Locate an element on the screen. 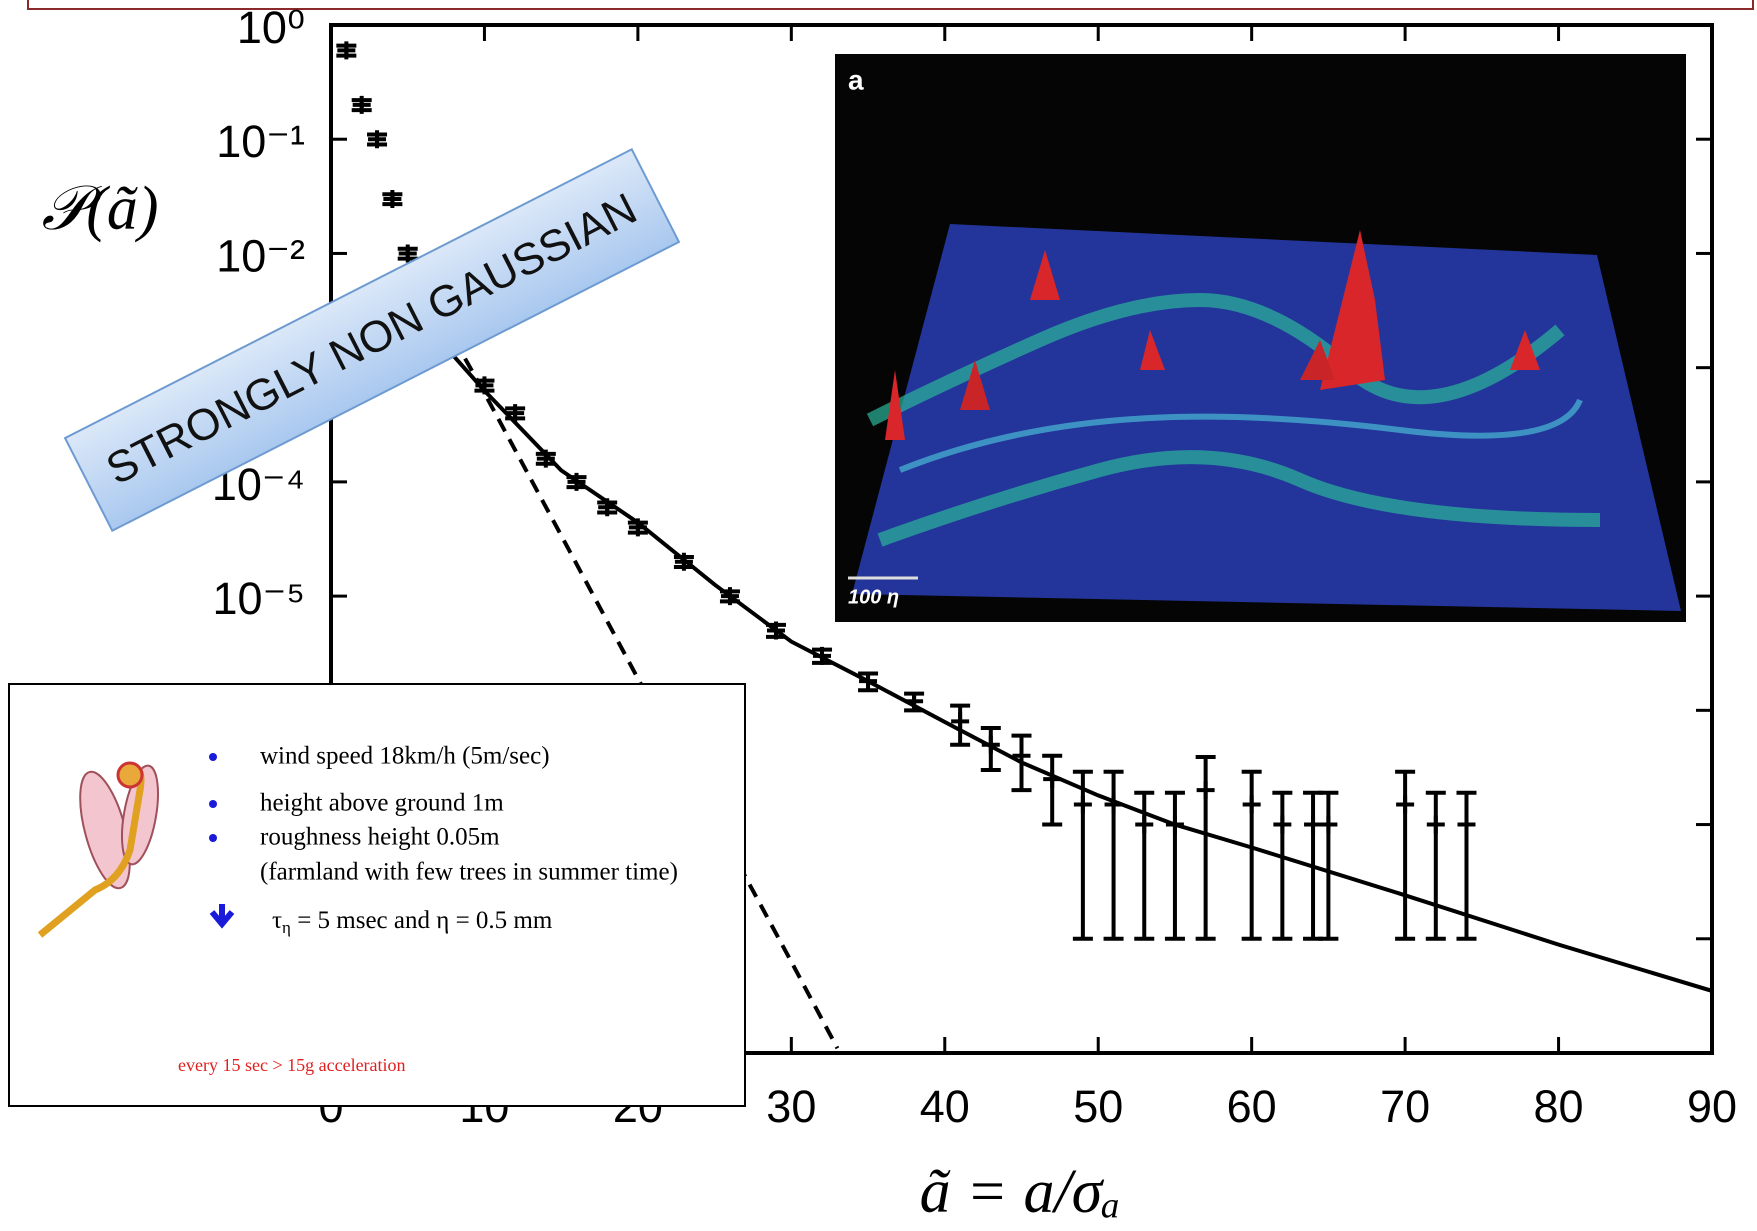 The image size is (1757, 1231). bullet-text: height above ground 1m is located at coordinates (382, 803).